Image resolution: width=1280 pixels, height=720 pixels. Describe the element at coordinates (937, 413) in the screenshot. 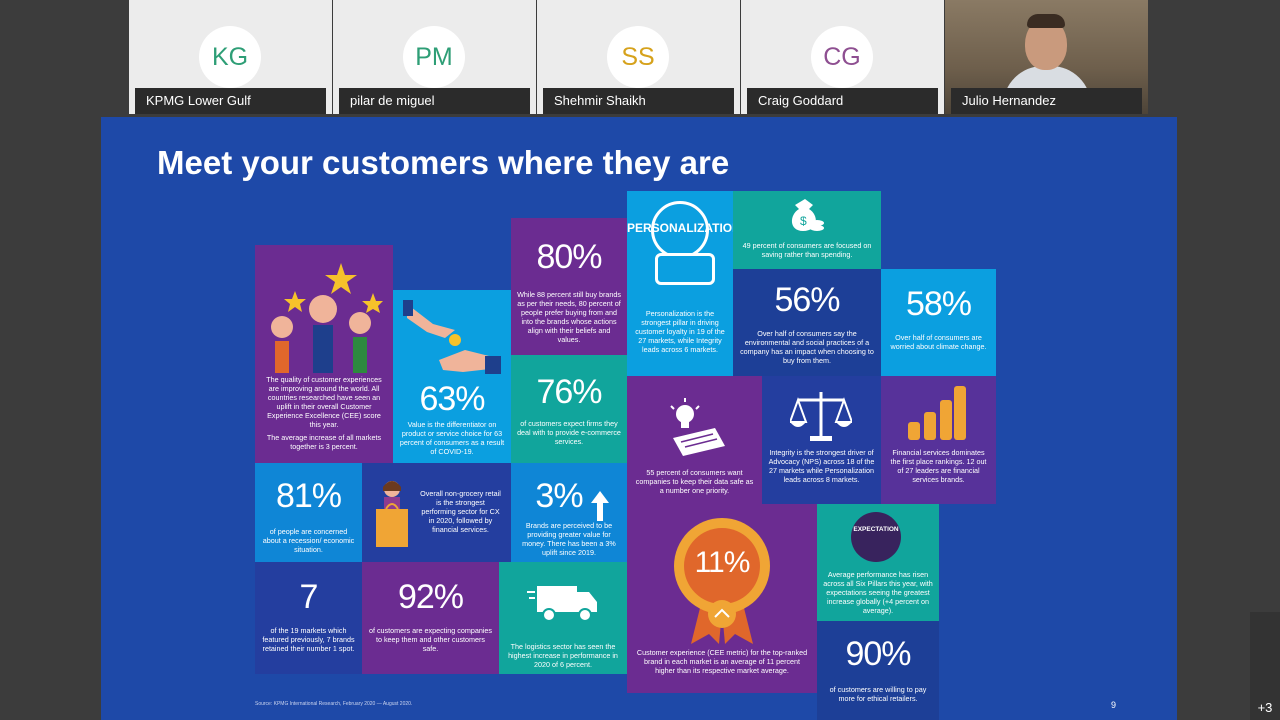

I see `bar-chart-icon` at that location.